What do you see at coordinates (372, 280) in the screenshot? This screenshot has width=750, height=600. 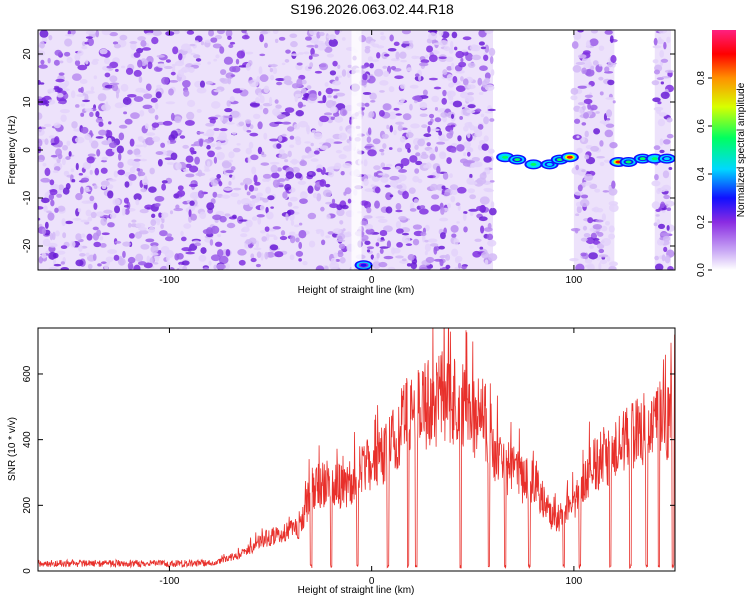 I see `x-tick-label: 0` at bounding box center [372, 280].